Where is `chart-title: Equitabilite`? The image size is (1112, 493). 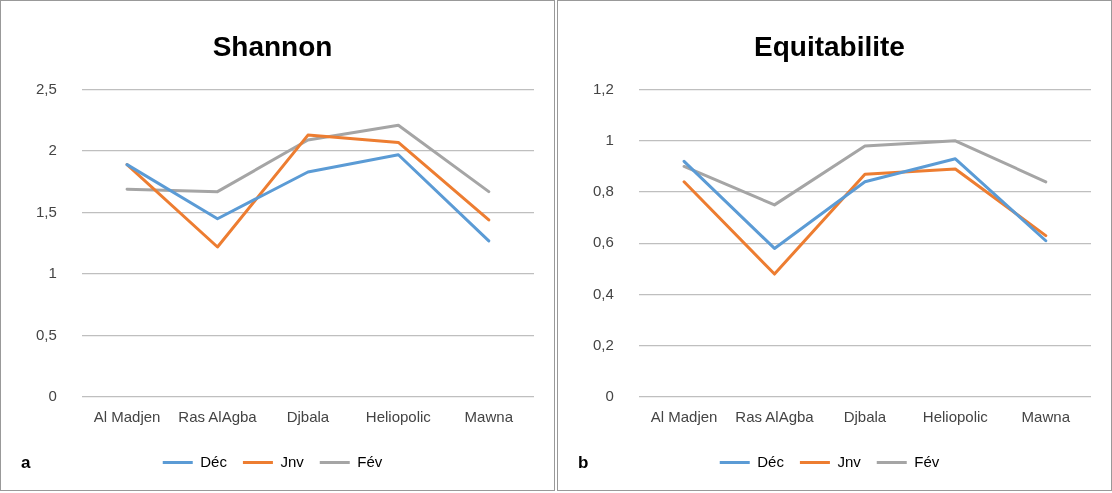
chart-title: Equitabilite is located at coordinates (829, 46).